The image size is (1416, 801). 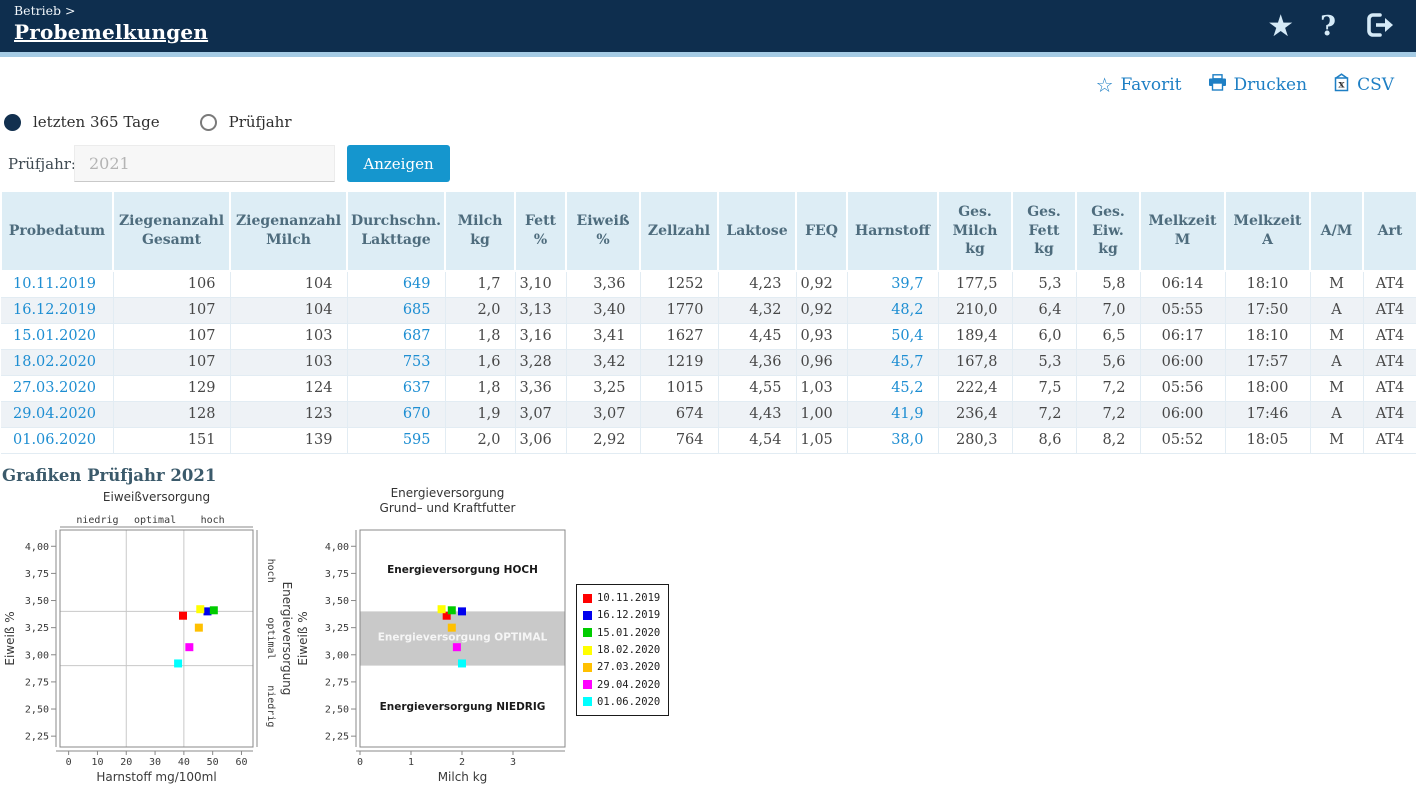 I want to click on page-title: Probemelkungen, so click(x=111, y=32).